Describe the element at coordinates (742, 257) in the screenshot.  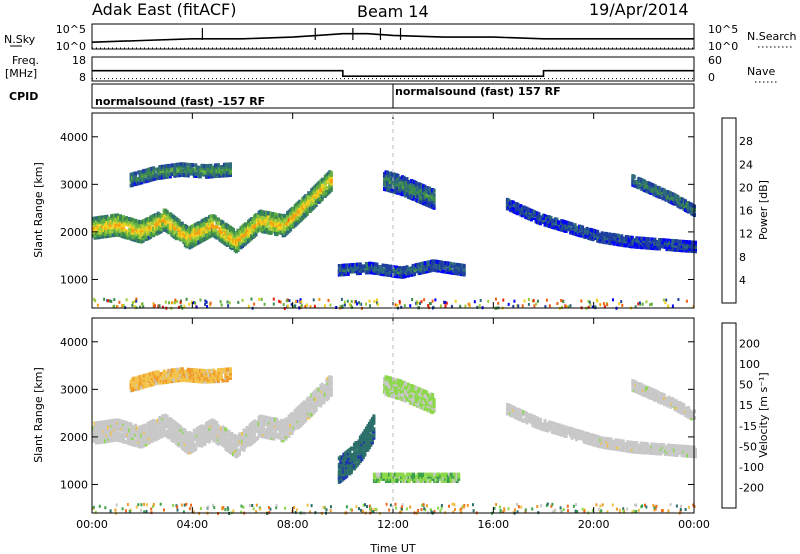
I see `power-colorbar-tick: 8` at that location.